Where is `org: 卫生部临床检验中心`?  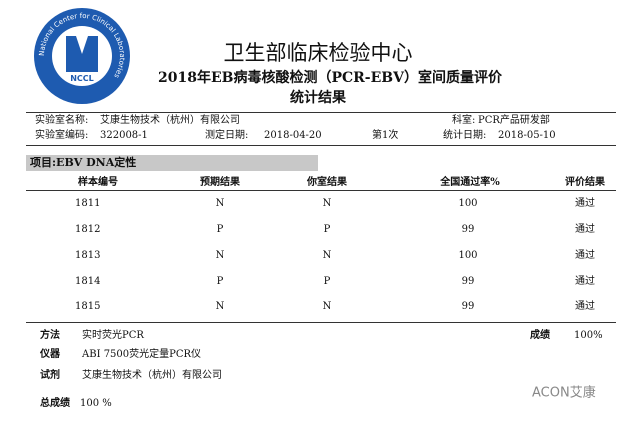
org: 卫生部临床检验中心 is located at coordinates (318, 53).